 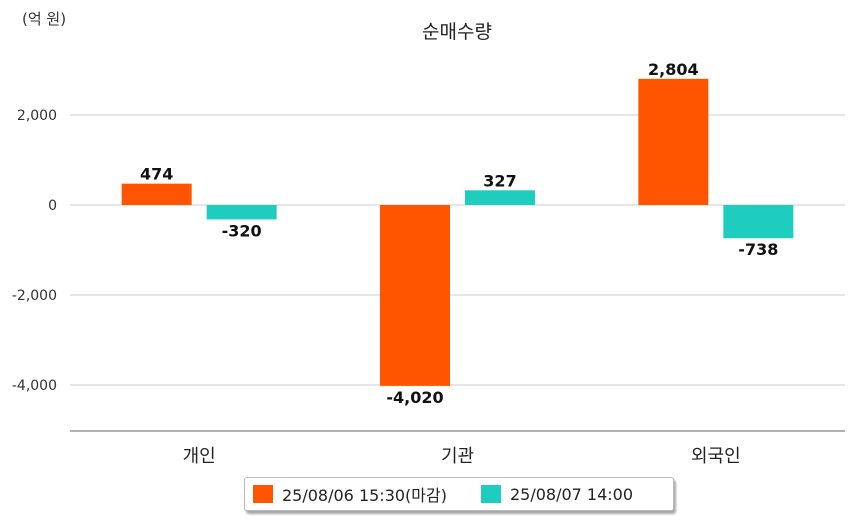 I want to click on legend-label-series-1: 25/08/06 15:30(마감), so click(x=364, y=495).